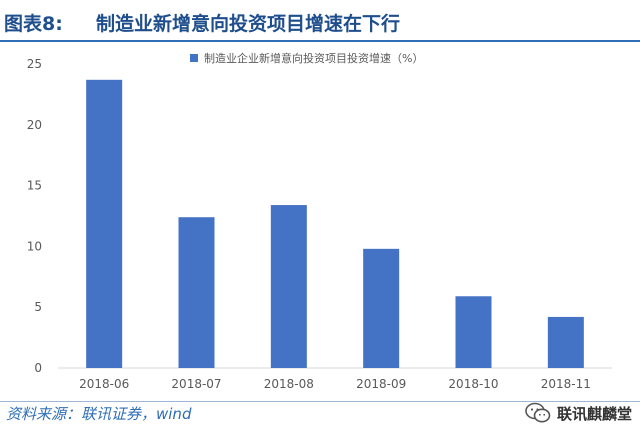 The image size is (640, 435). What do you see at coordinates (194, 58) in the screenshot?
I see `legend-swatch` at bounding box center [194, 58].